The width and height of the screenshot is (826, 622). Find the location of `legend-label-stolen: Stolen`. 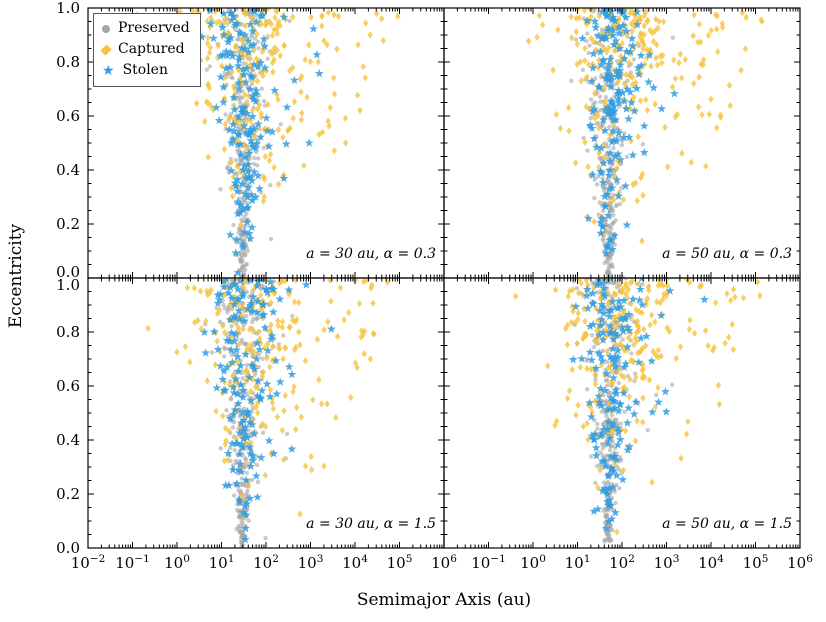

legend-label-stolen: Stolen is located at coordinates (145, 70).